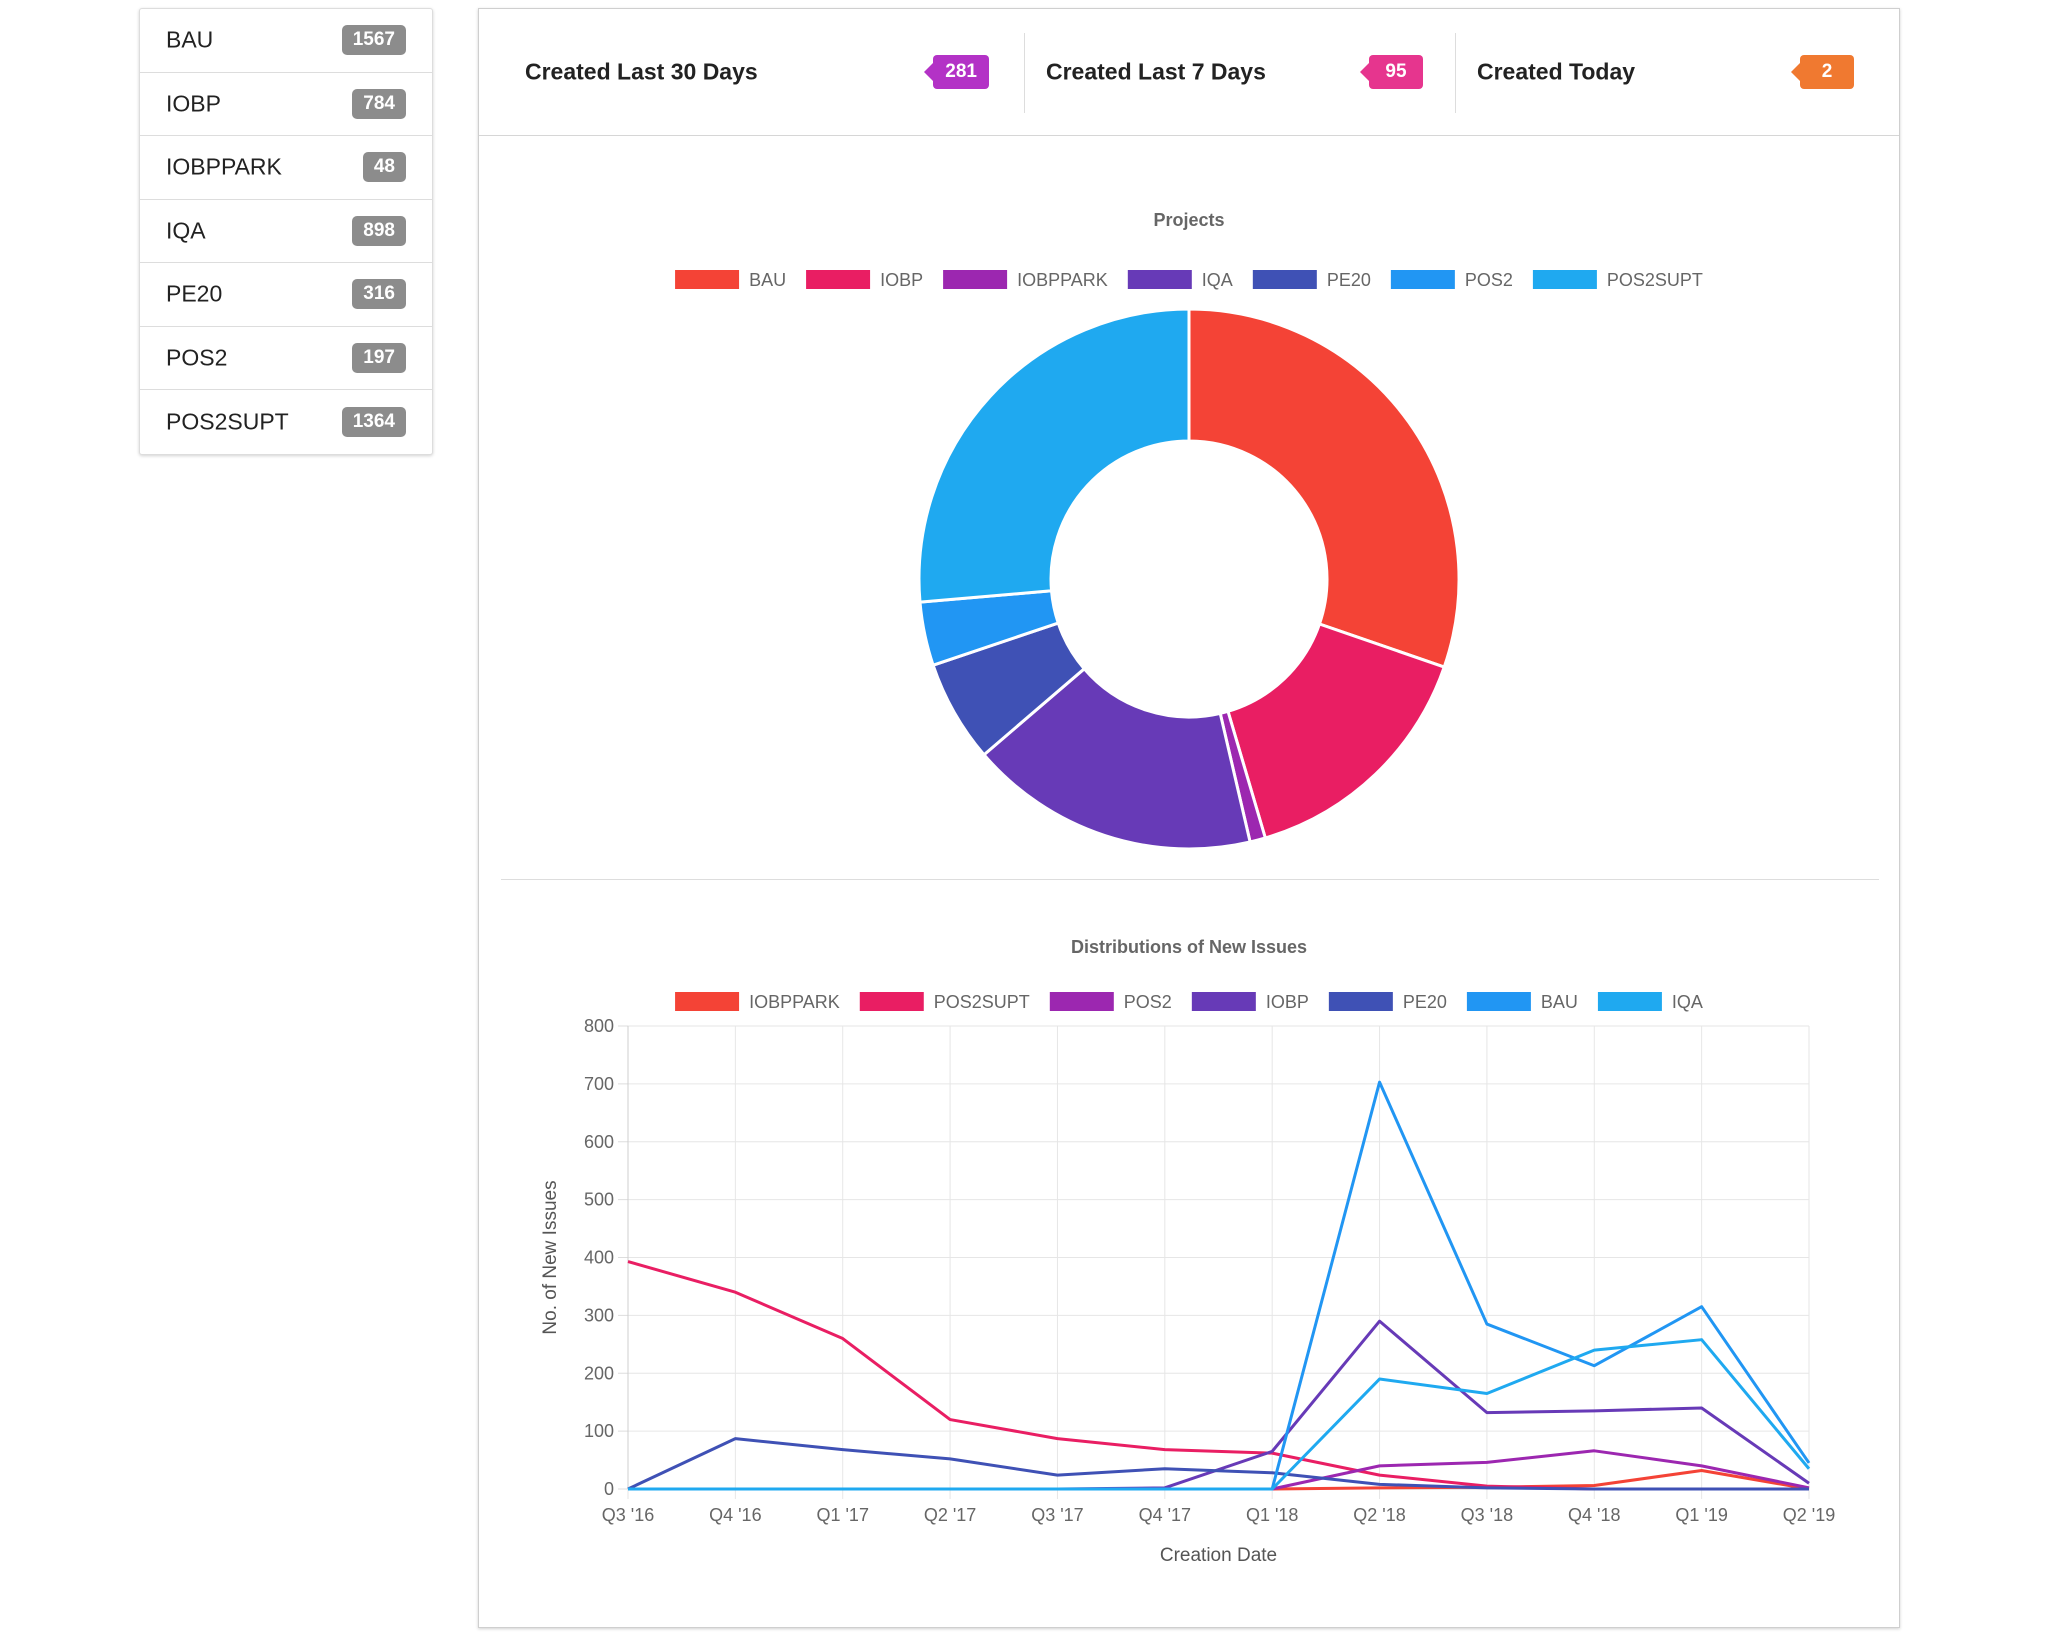 The width and height of the screenshot is (2060, 1636). I want to click on project-name: BAU, so click(190, 39).